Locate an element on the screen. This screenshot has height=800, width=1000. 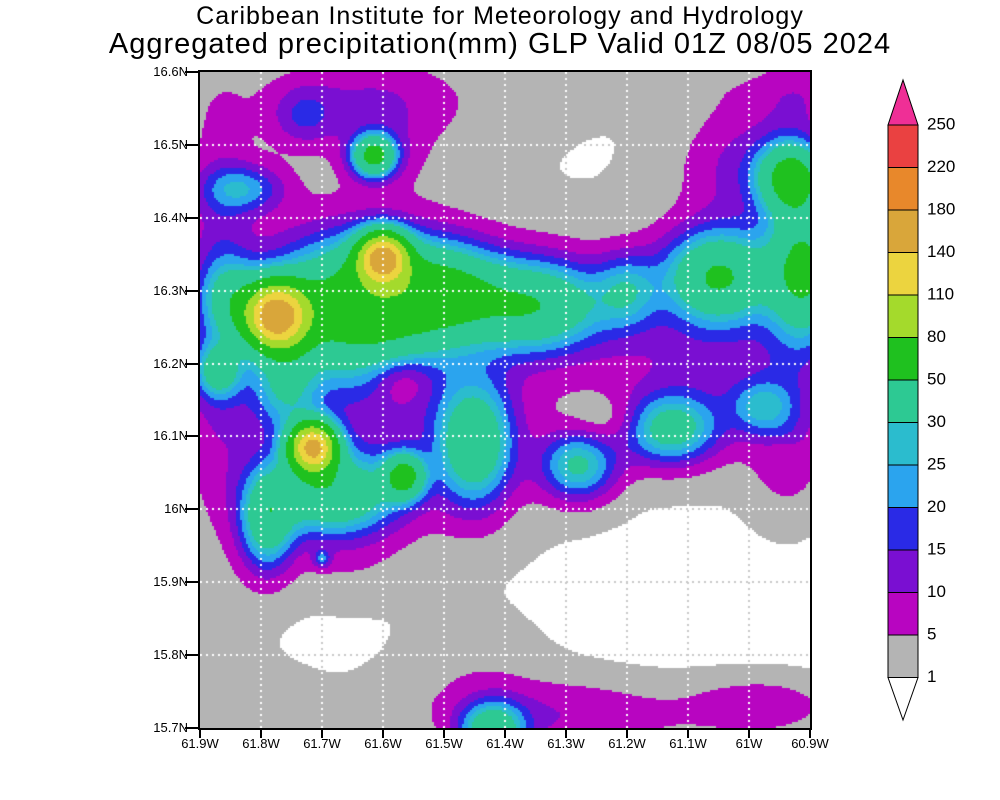
lat-tick-label: 15.7N is located at coordinates (170, 727).